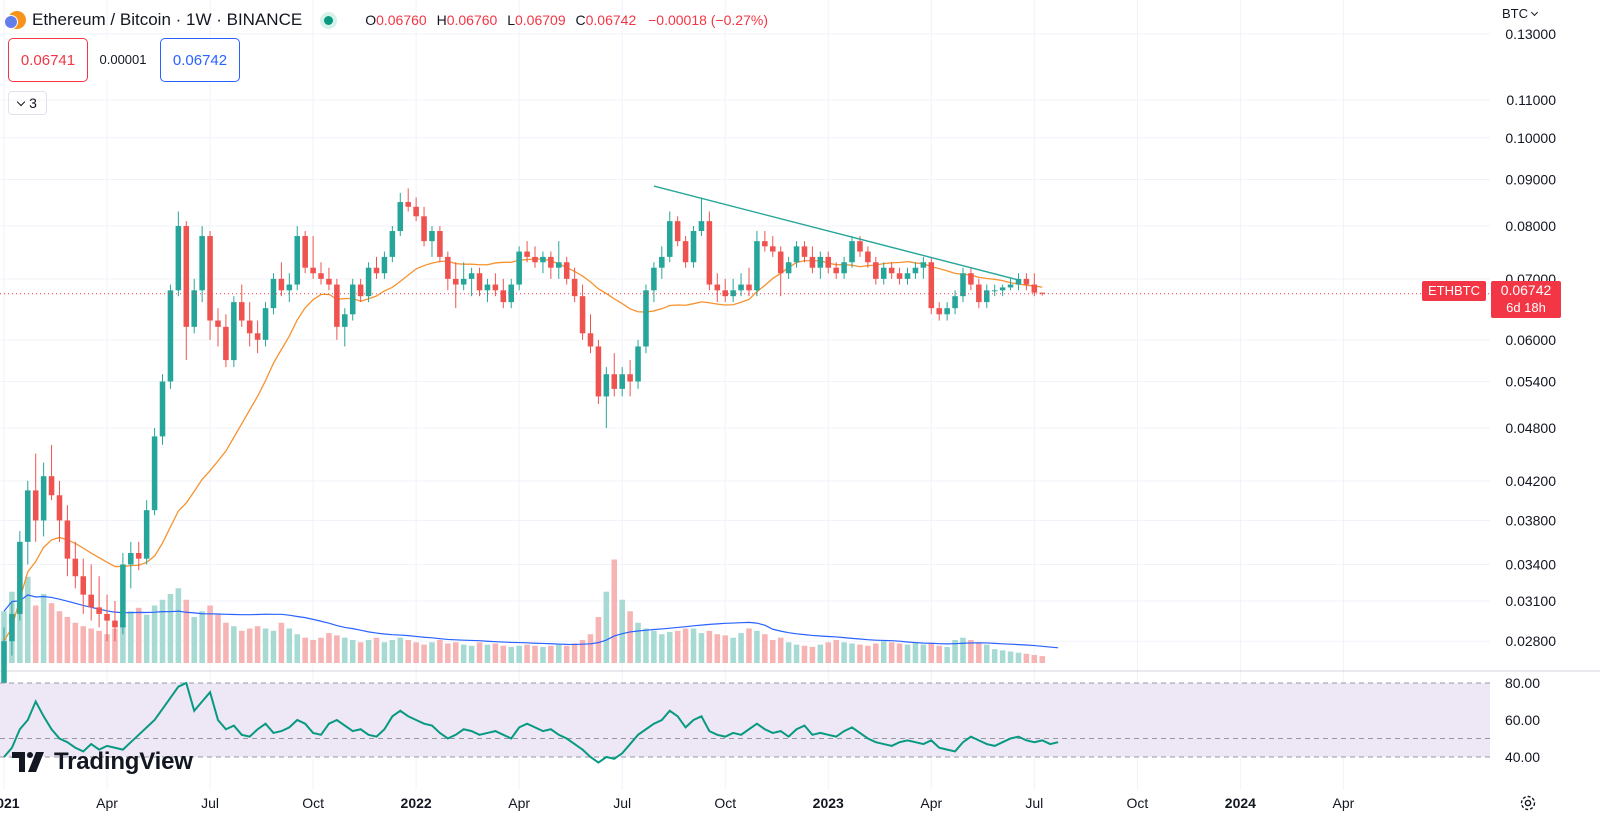 The image size is (1600, 835). What do you see at coordinates (1530, 520) in the screenshot?
I see `price-tick-label: 0.03800` at bounding box center [1530, 520].